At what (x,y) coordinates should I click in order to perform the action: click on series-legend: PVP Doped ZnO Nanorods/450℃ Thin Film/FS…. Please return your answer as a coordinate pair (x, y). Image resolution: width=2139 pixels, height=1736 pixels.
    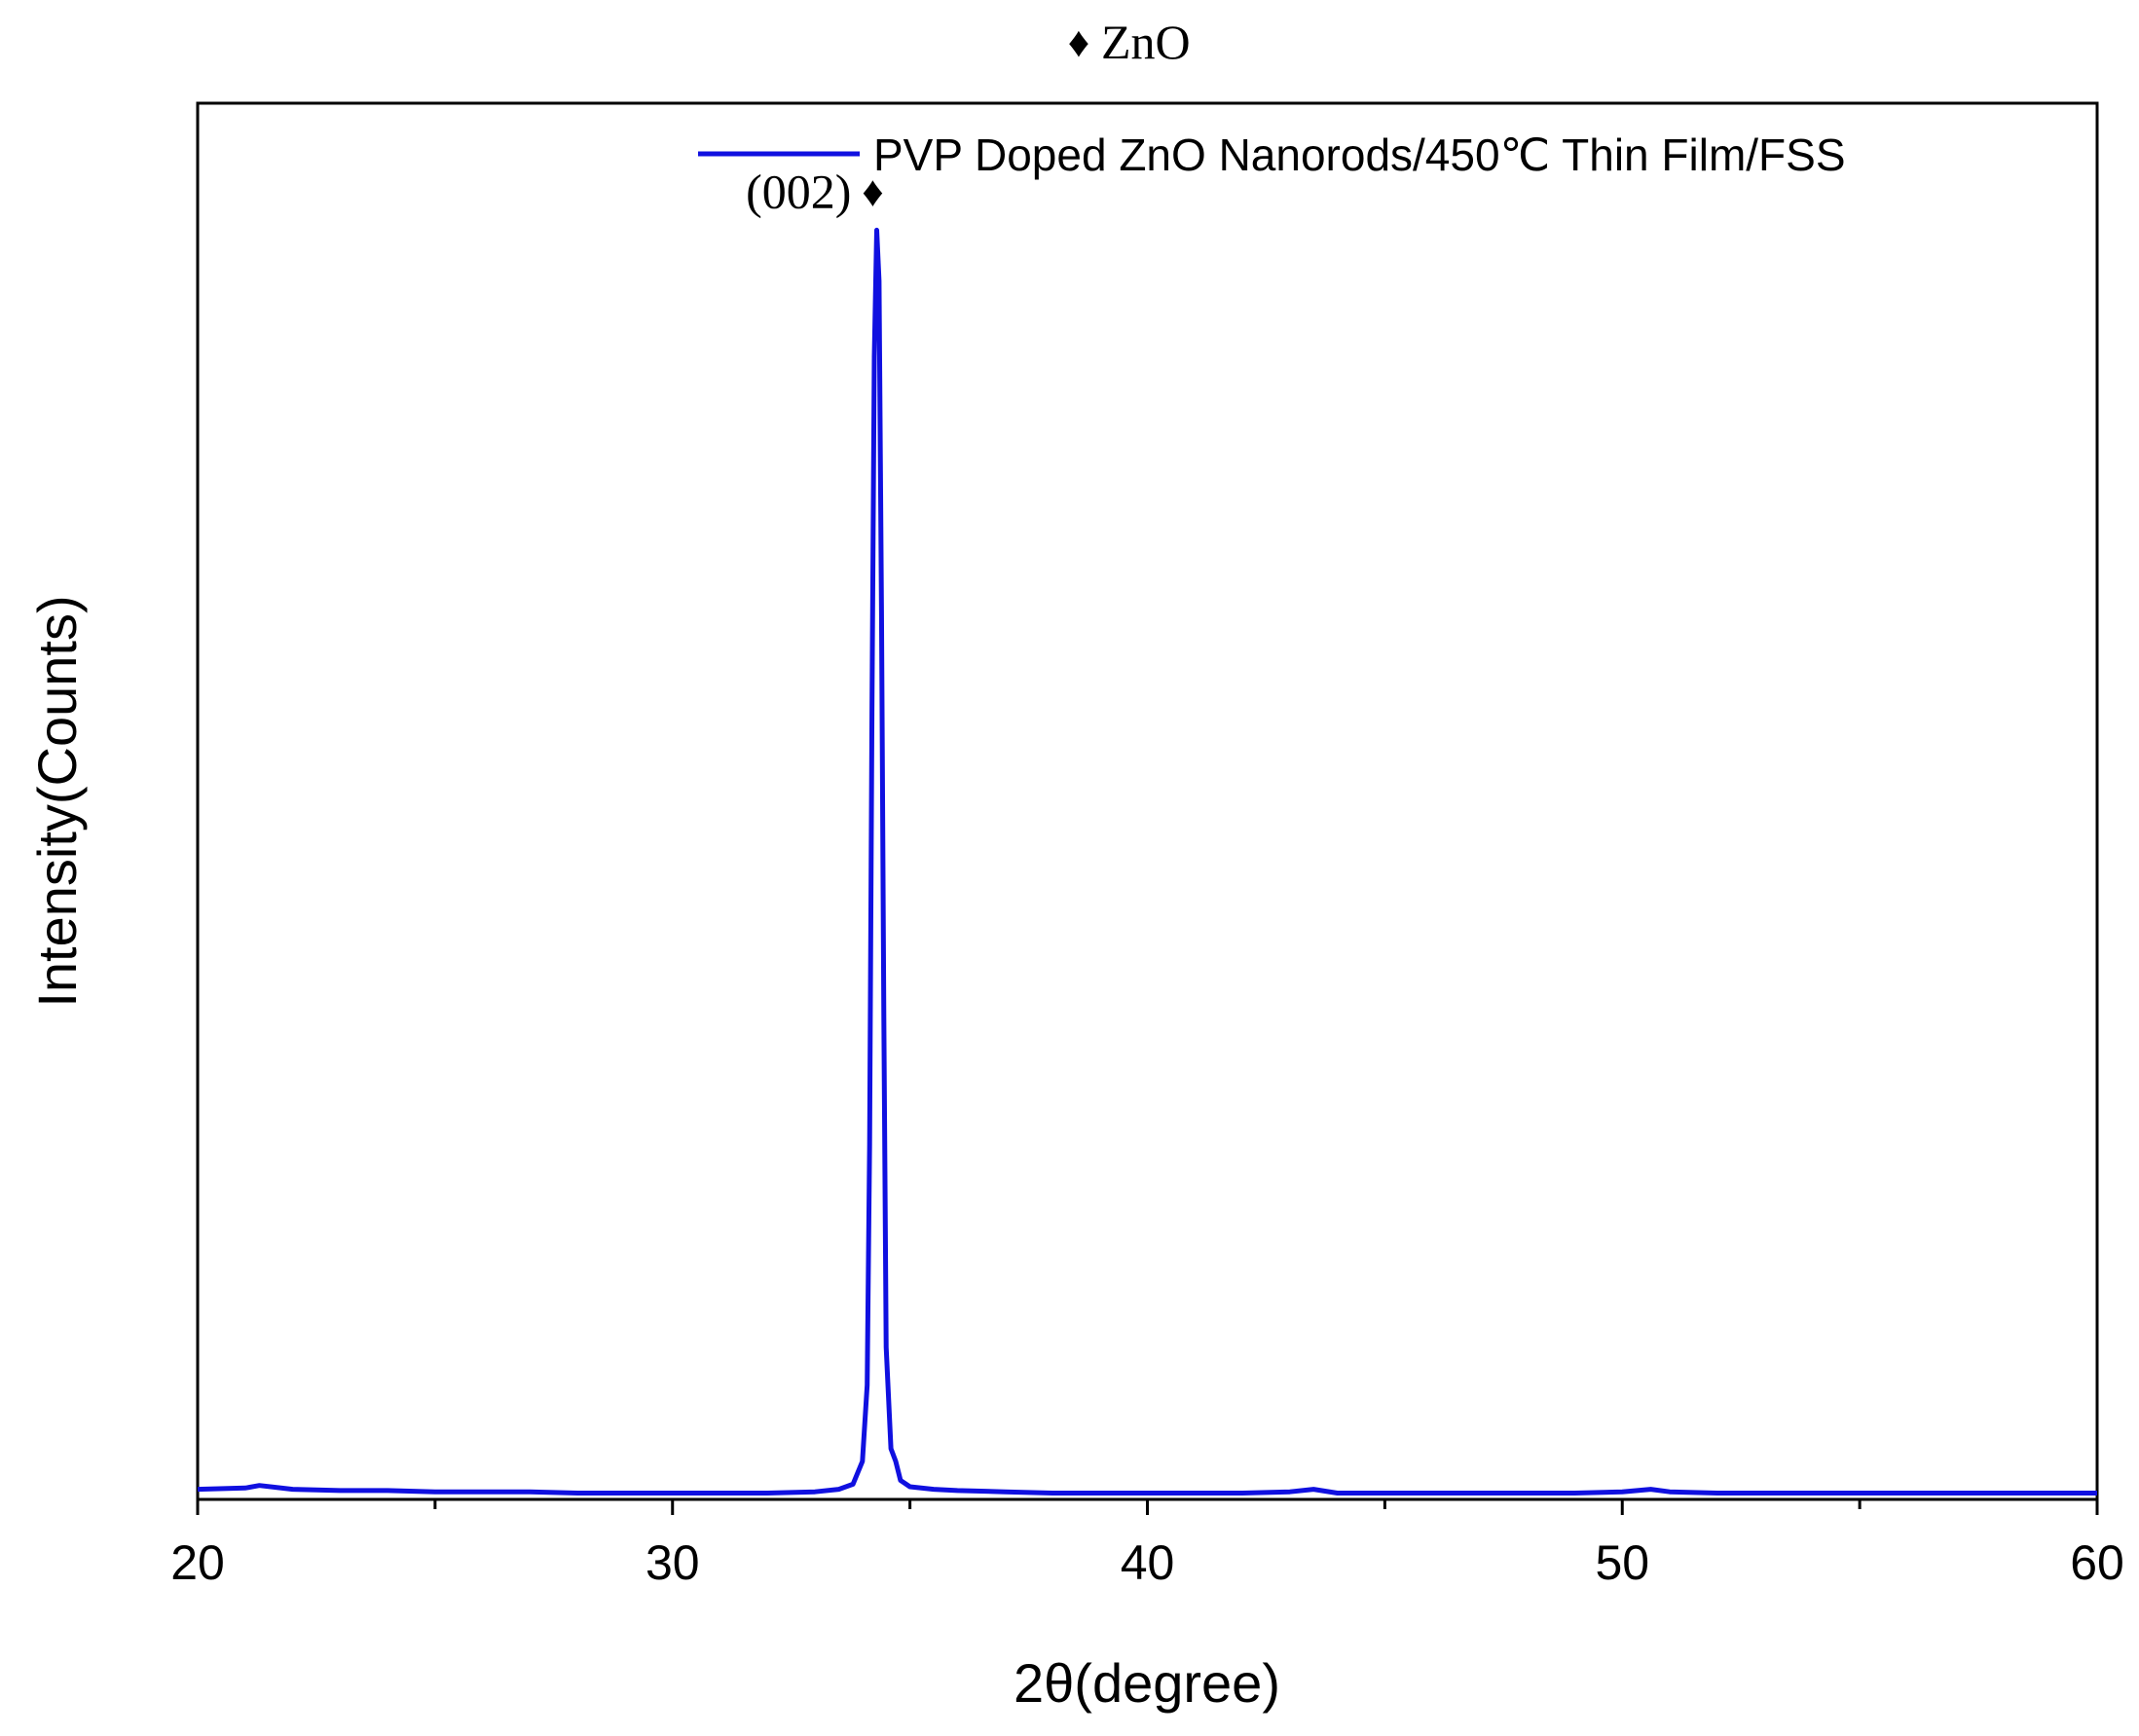
    Looking at the image, I should click on (1272, 154).